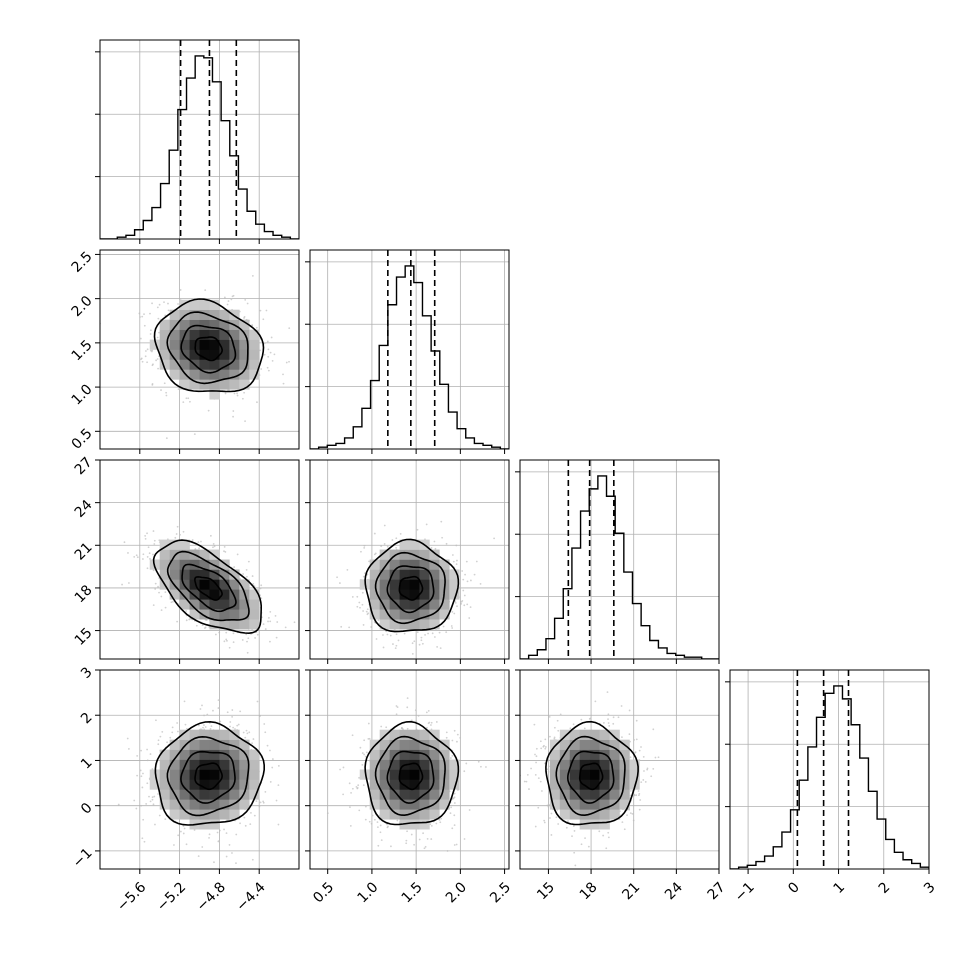 Image resolution: width=970 pixels, height=970 pixels. I want to click on y-tick-label: 3, so click(87, 673).